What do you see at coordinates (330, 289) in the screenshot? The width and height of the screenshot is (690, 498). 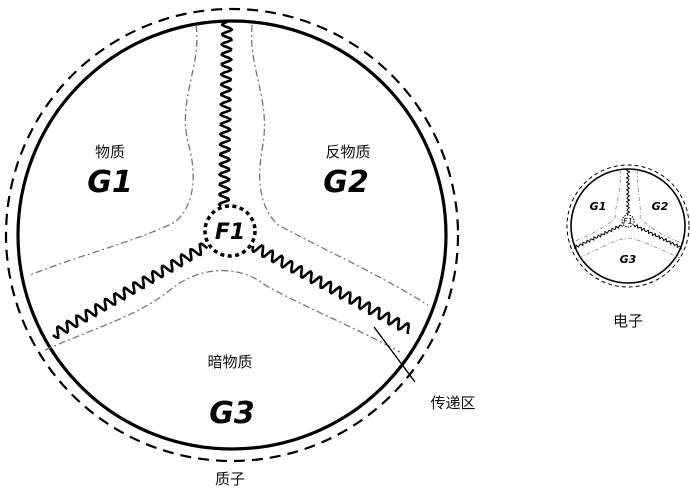 I see `transfer-wave-right` at bounding box center [330, 289].